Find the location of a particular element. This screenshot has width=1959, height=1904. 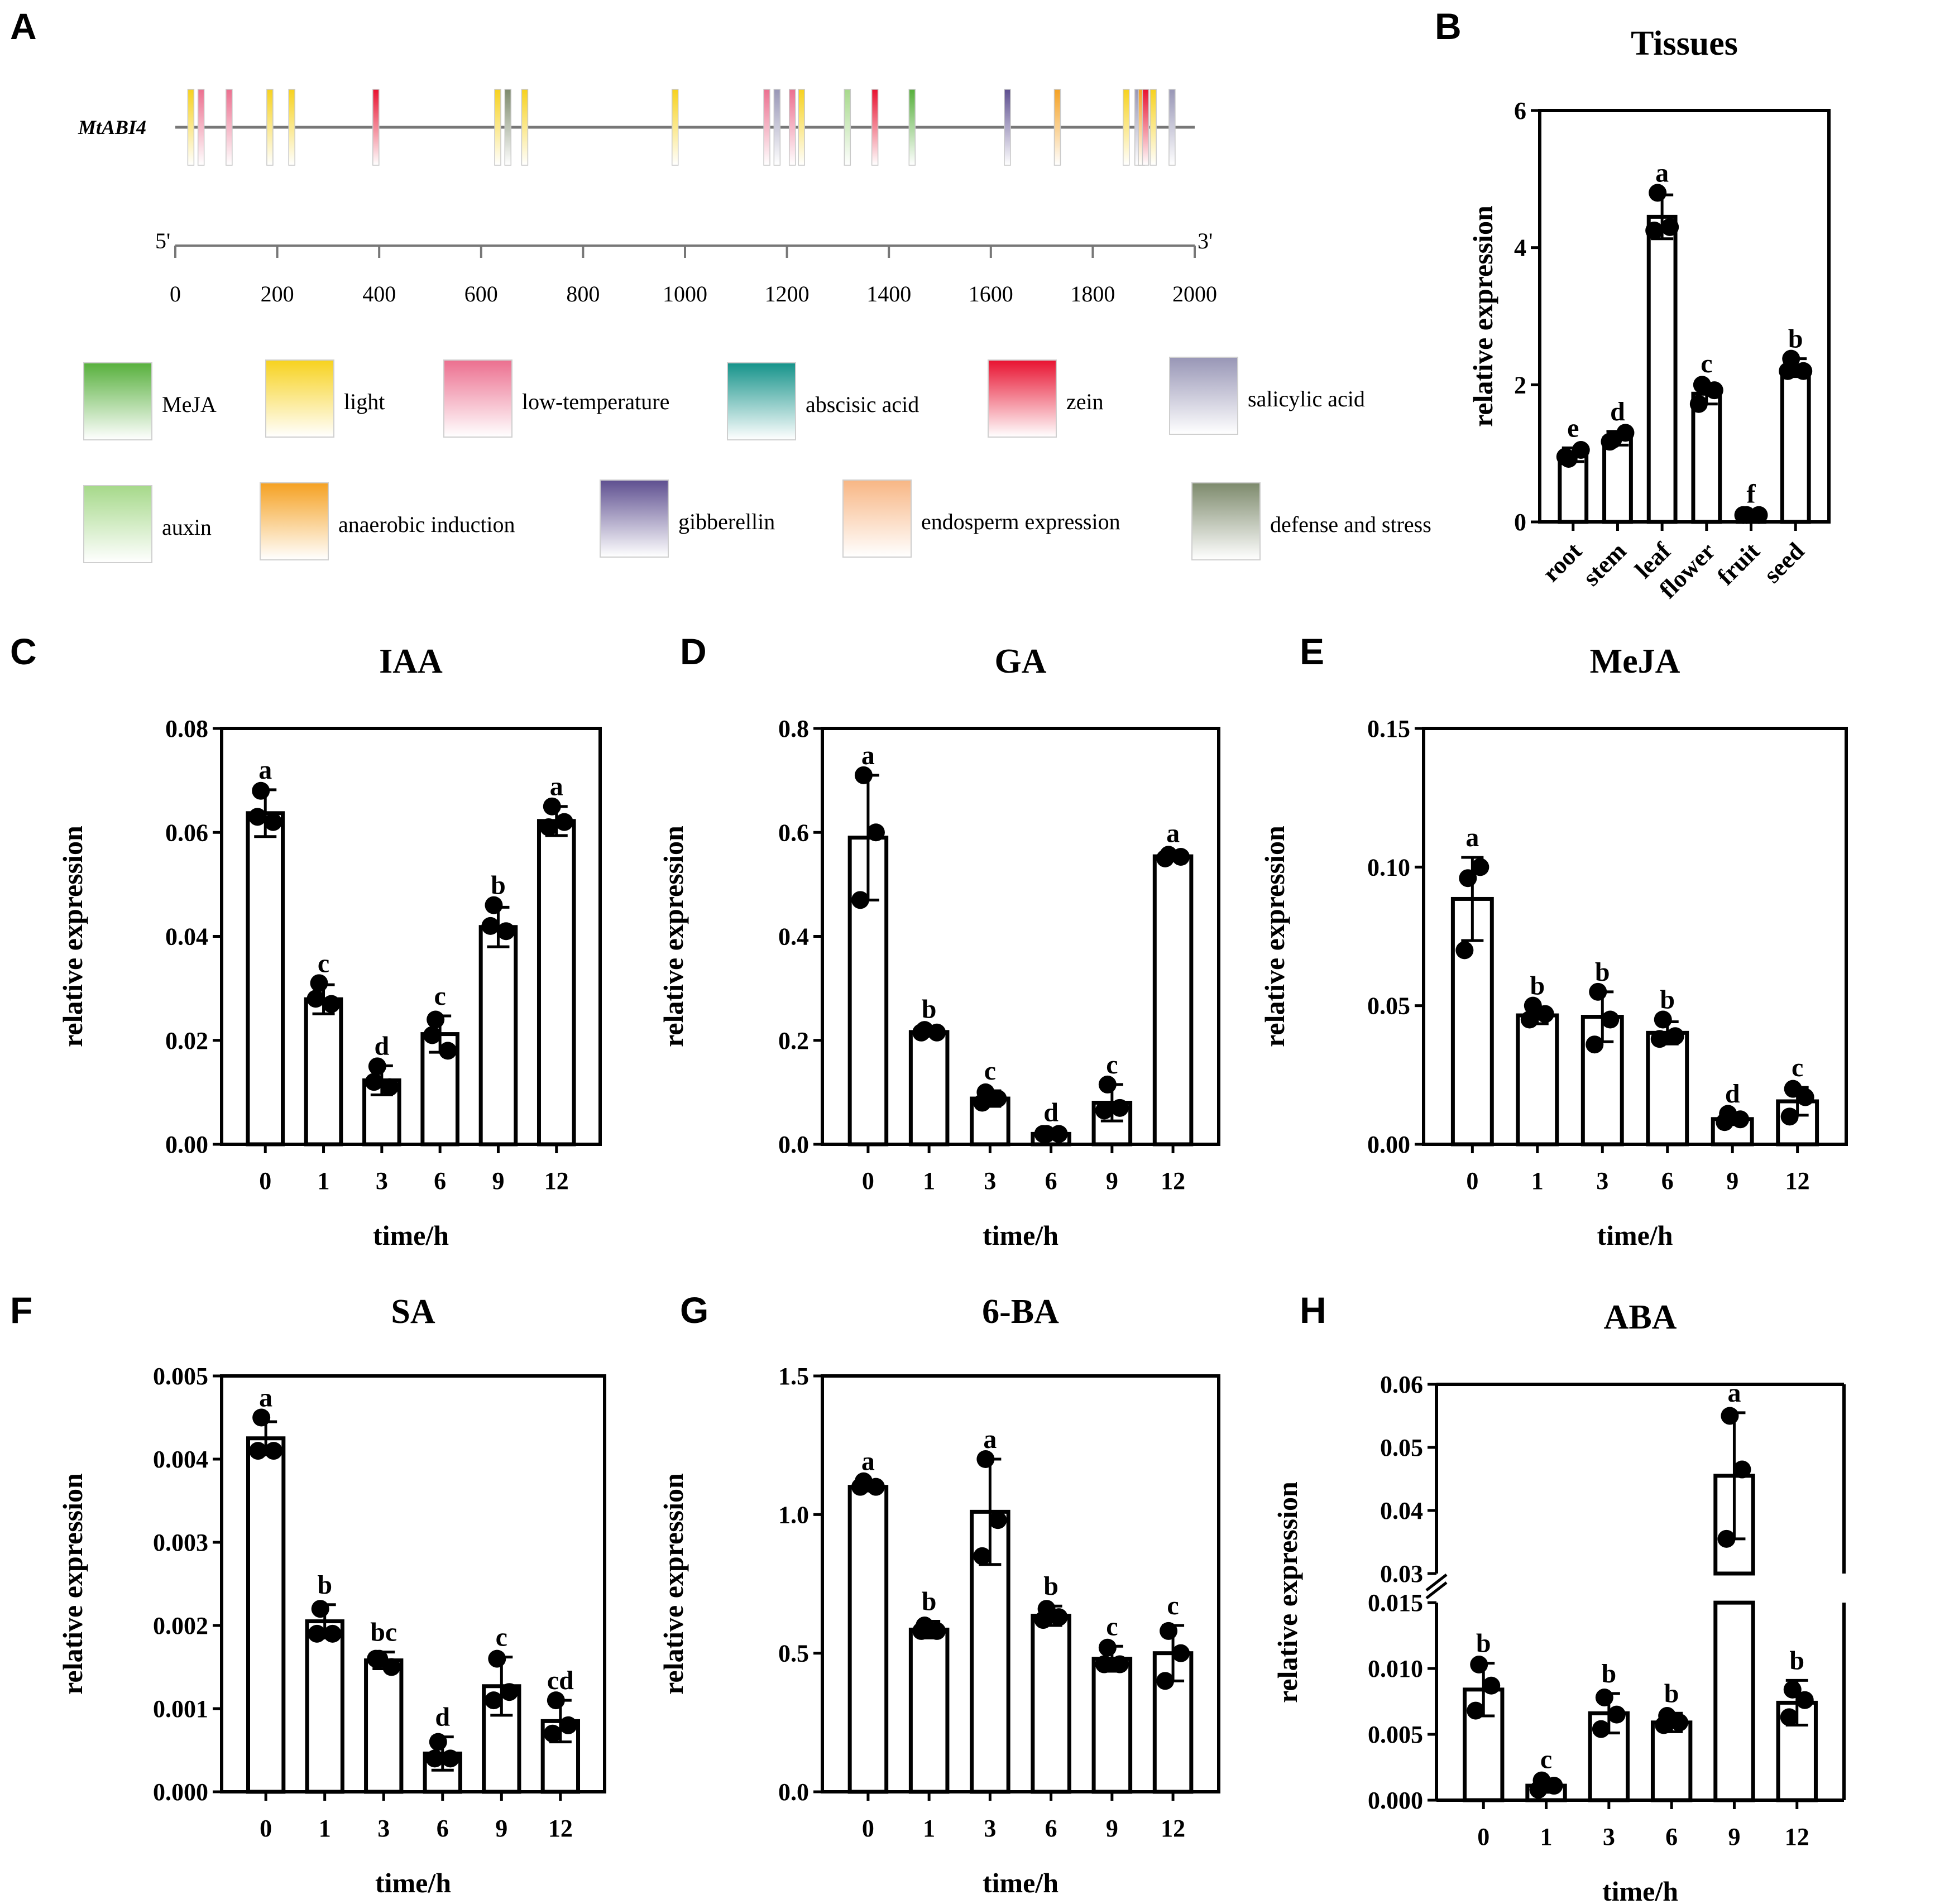

y-tick-label: 0.001 is located at coordinates (180, 1709).